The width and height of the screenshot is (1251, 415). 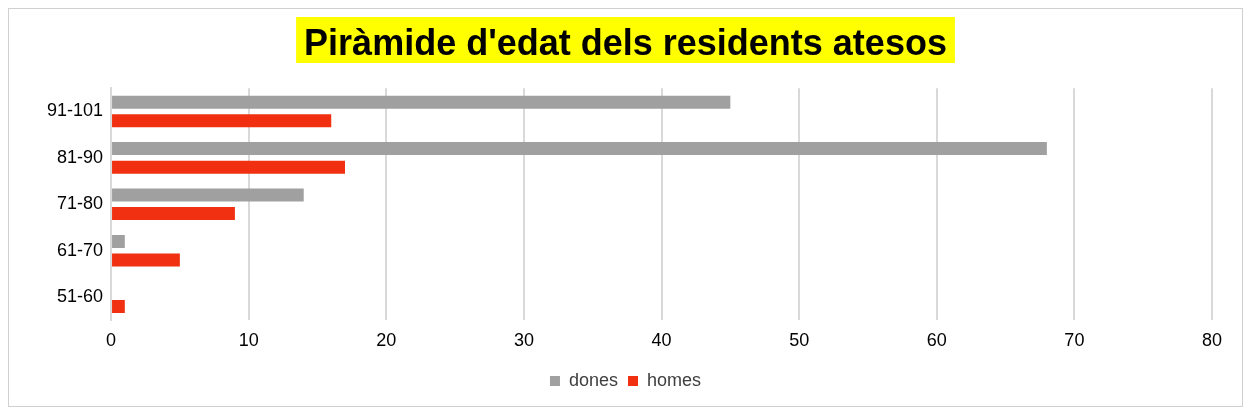 I want to click on legend-label: homes, so click(x=674, y=379).